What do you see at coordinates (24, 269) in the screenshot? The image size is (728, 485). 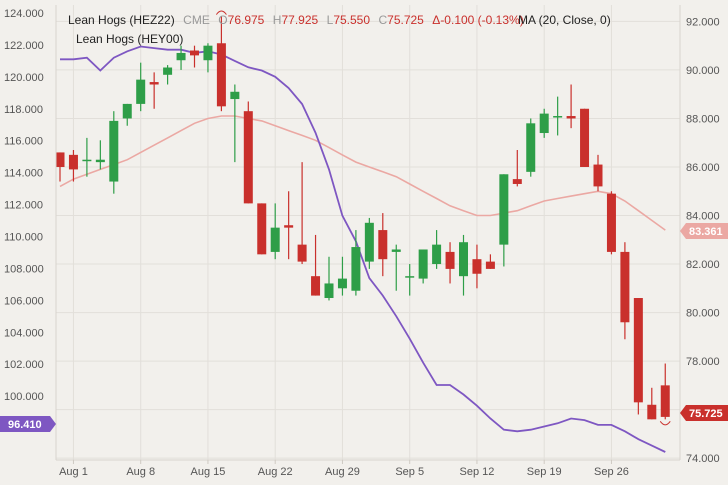 I see `left-axis-tick: 108.000` at bounding box center [24, 269].